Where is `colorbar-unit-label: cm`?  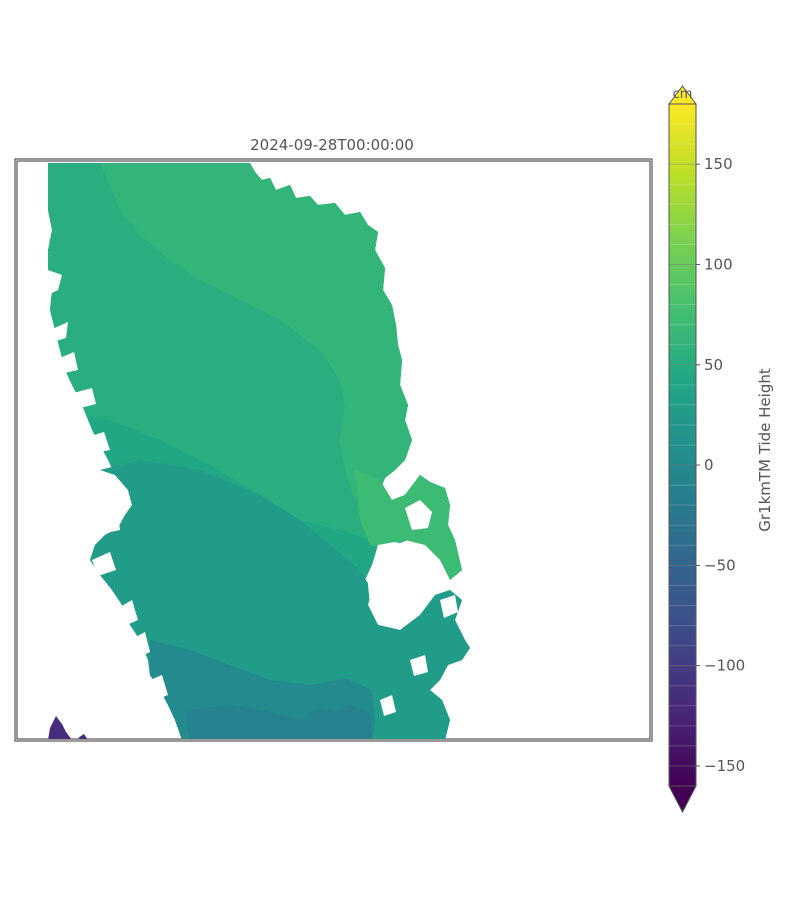 colorbar-unit-label: cm is located at coordinates (683, 94).